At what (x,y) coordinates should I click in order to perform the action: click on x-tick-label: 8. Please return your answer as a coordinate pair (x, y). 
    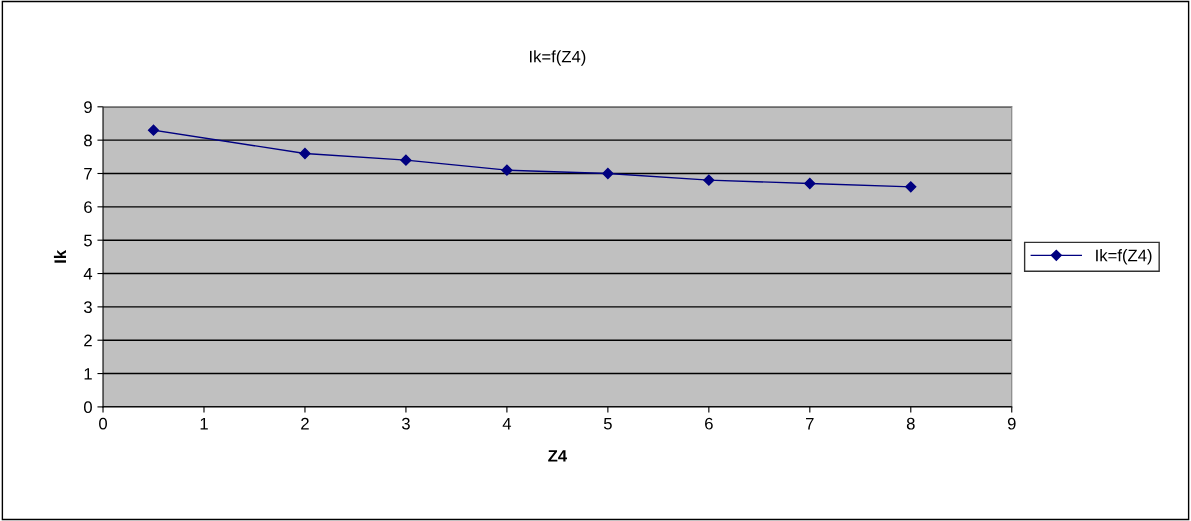
    Looking at the image, I should click on (910, 423).